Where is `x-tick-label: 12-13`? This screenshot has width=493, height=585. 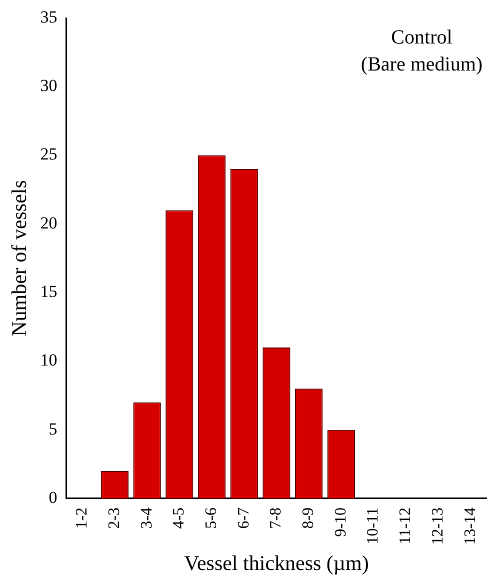 x-tick-label: 12-13 is located at coordinates (437, 526).